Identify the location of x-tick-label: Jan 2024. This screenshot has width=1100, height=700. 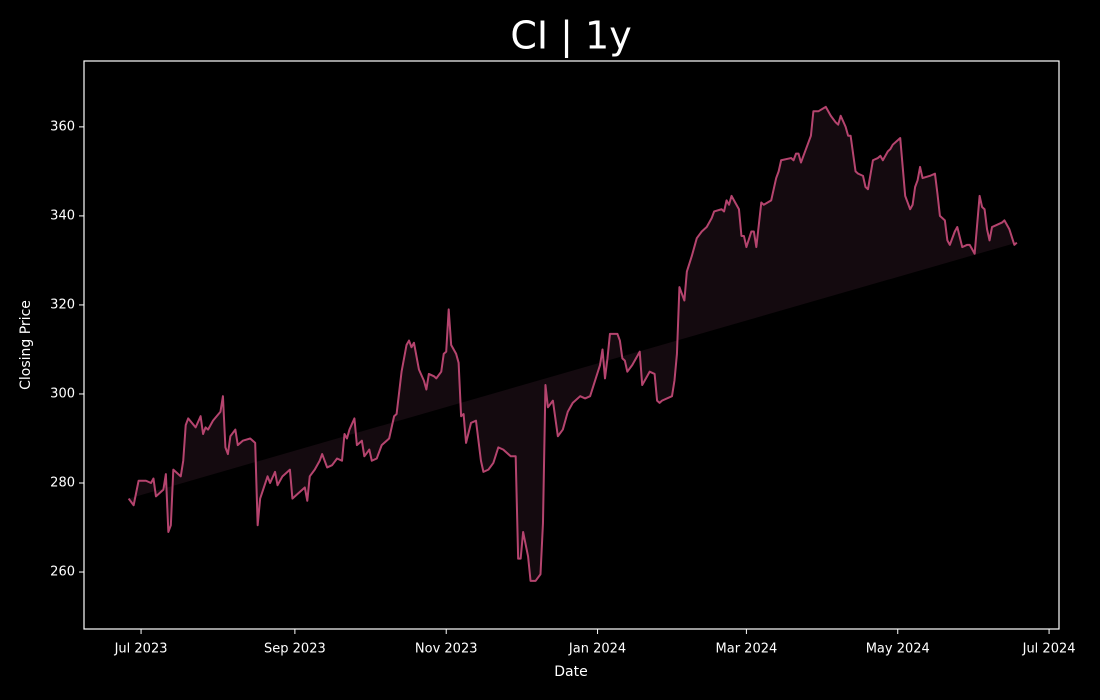
(597, 649).